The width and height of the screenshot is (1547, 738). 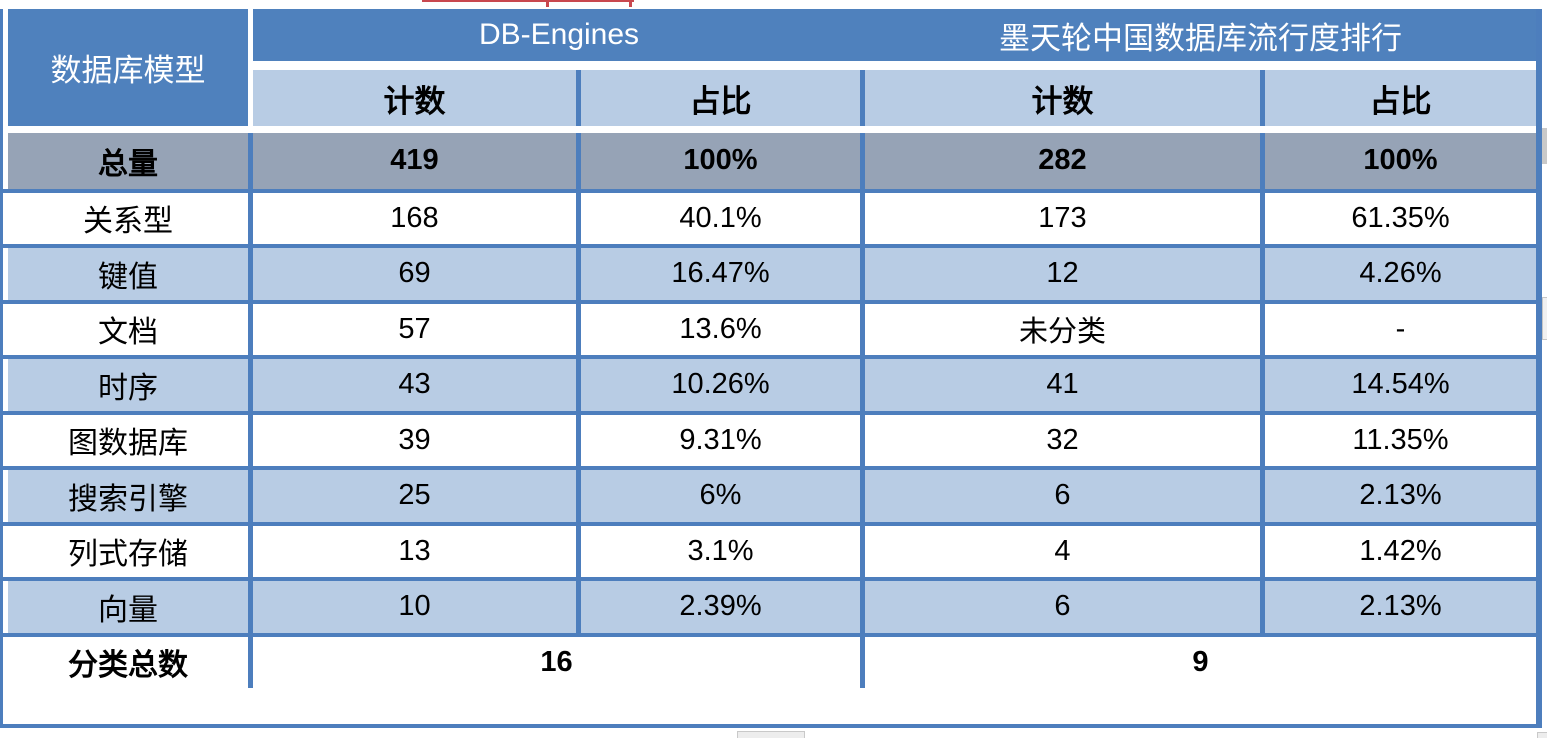 What do you see at coordinates (894, 35) in the screenshot?
I see `header-group-row: DB-Engines 墨天轮中国数据库流行度排行` at bounding box center [894, 35].